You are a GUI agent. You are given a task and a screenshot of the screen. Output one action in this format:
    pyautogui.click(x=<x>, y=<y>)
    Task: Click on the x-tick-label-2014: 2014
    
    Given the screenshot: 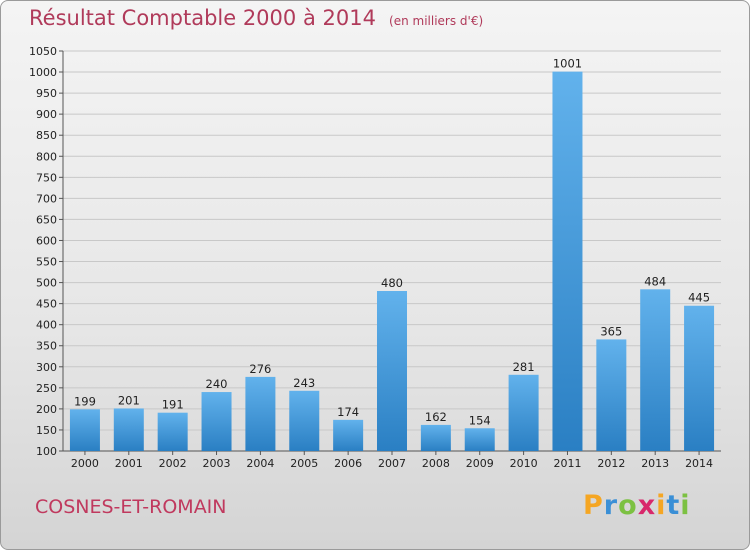 What is the action you would take?
    pyautogui.click(x=699, y=463)
    